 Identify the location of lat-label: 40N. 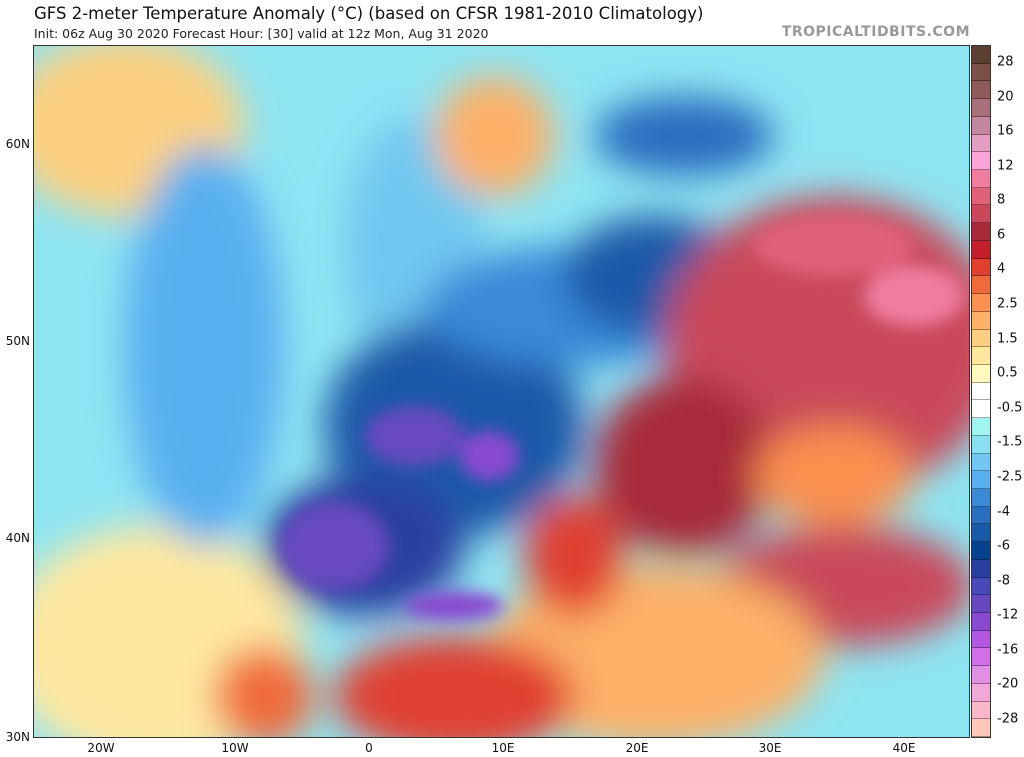
(17, 538).